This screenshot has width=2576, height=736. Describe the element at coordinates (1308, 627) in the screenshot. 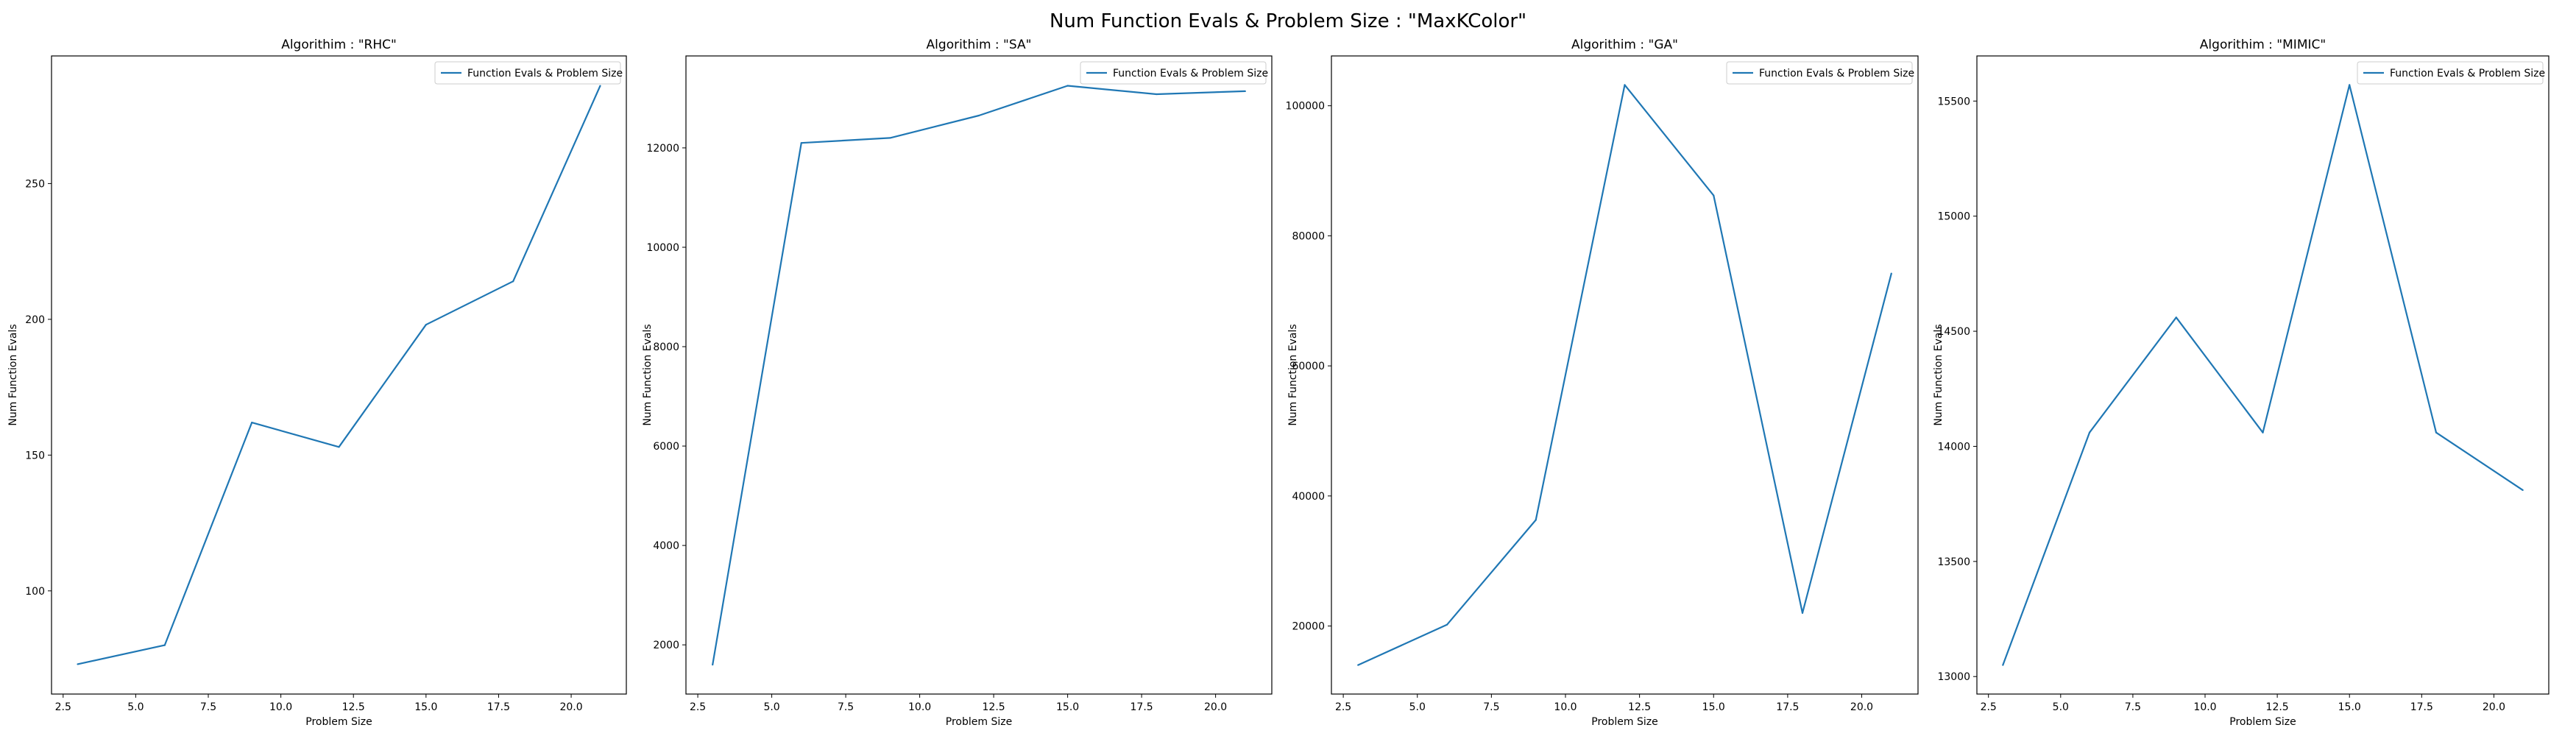

I see `chart3-y-tick-label: 20000` at that location.